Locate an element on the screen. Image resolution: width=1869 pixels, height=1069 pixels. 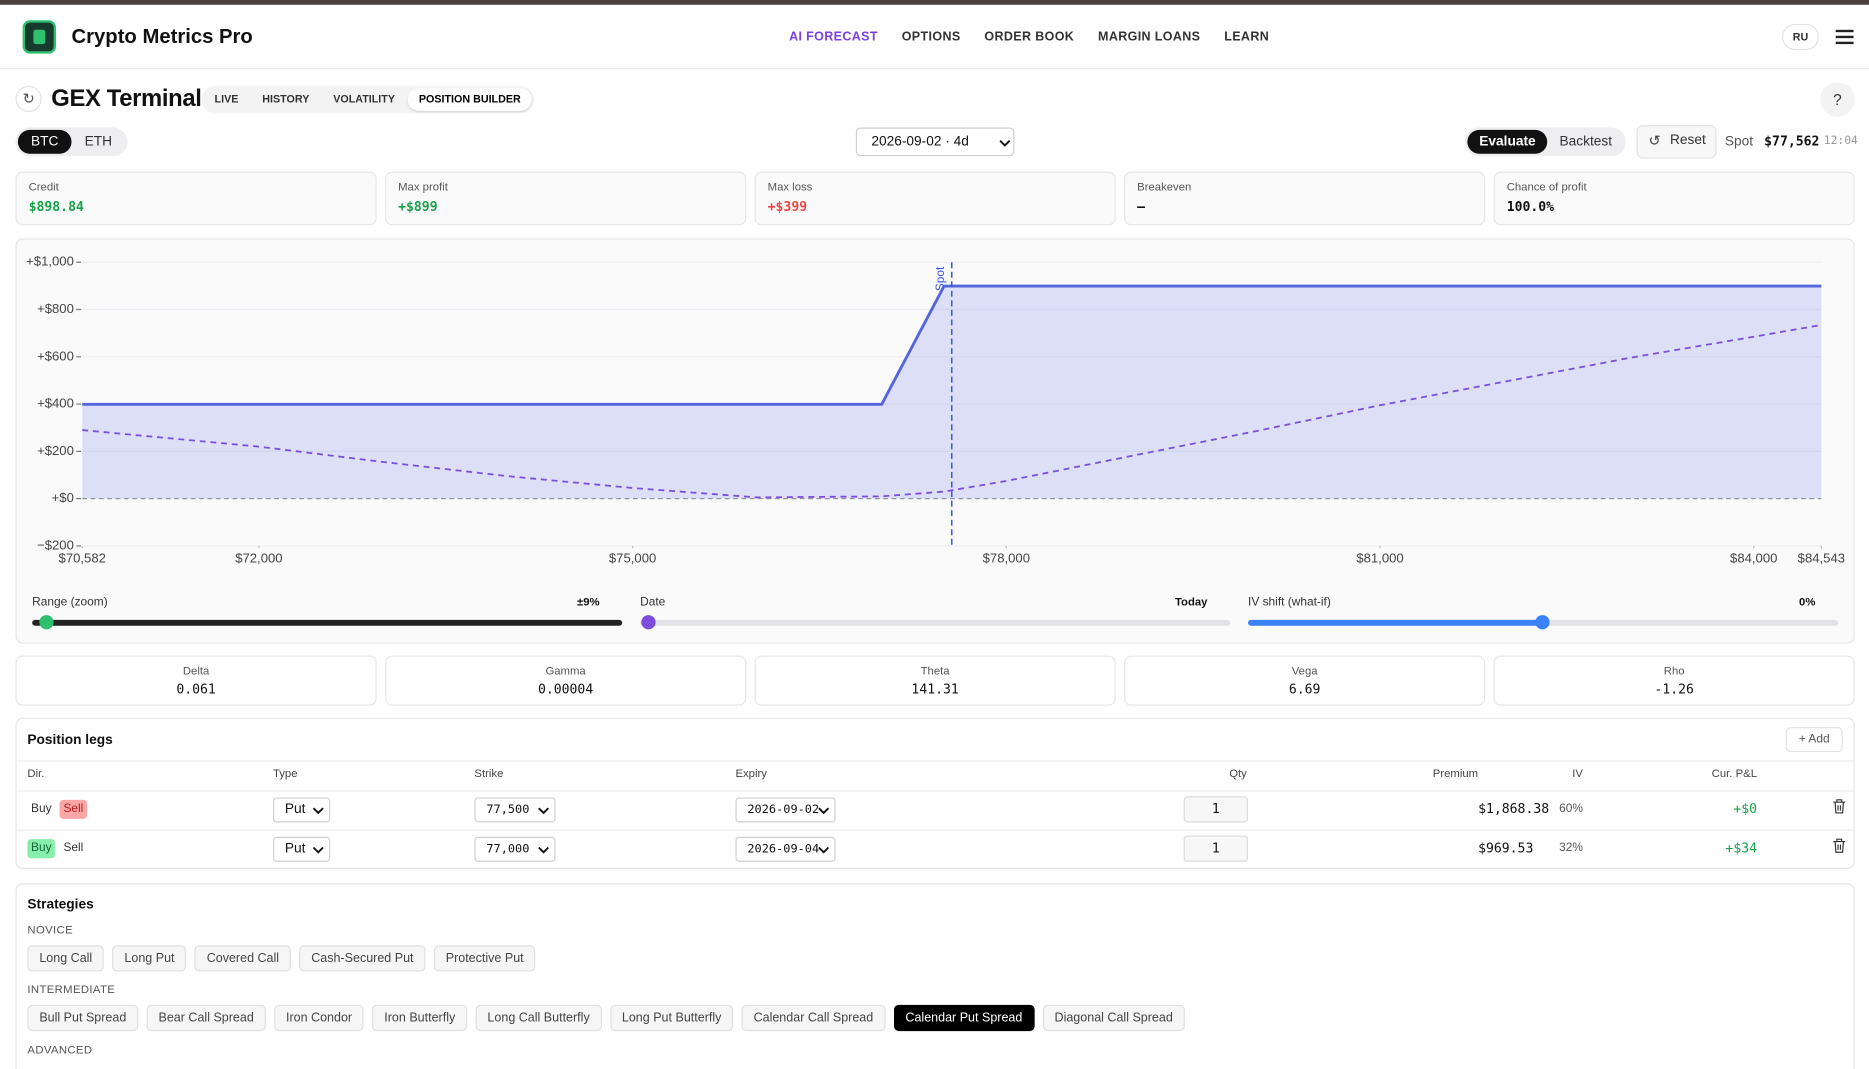
nav-link: MARGIN LOANS is located at coordinates (1149, 37).